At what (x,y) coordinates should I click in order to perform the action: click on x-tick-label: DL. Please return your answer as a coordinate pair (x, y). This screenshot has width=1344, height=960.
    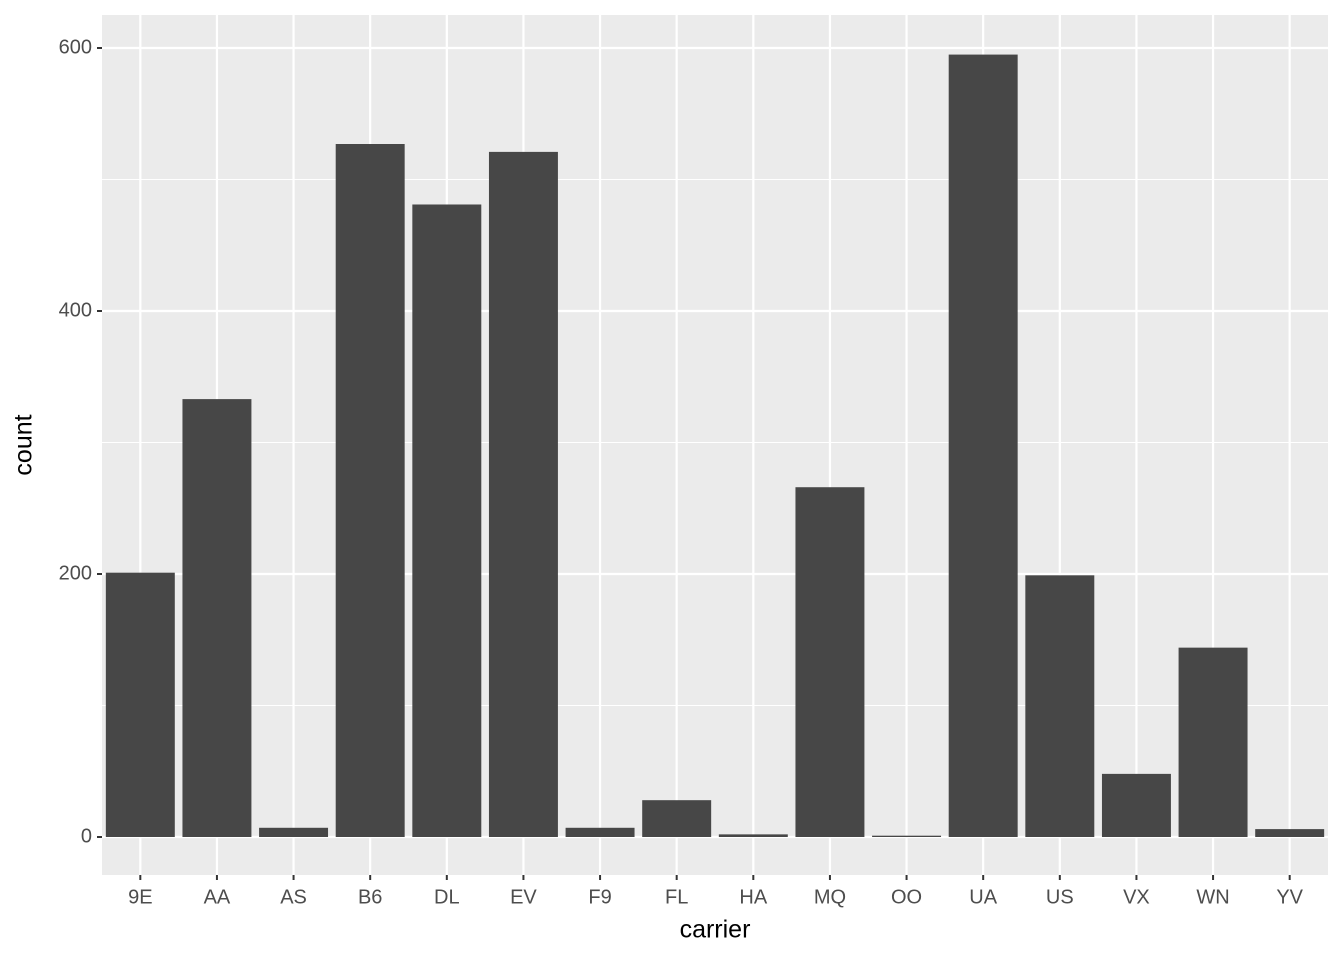
    Looking at the image, I should click on (447, 897).